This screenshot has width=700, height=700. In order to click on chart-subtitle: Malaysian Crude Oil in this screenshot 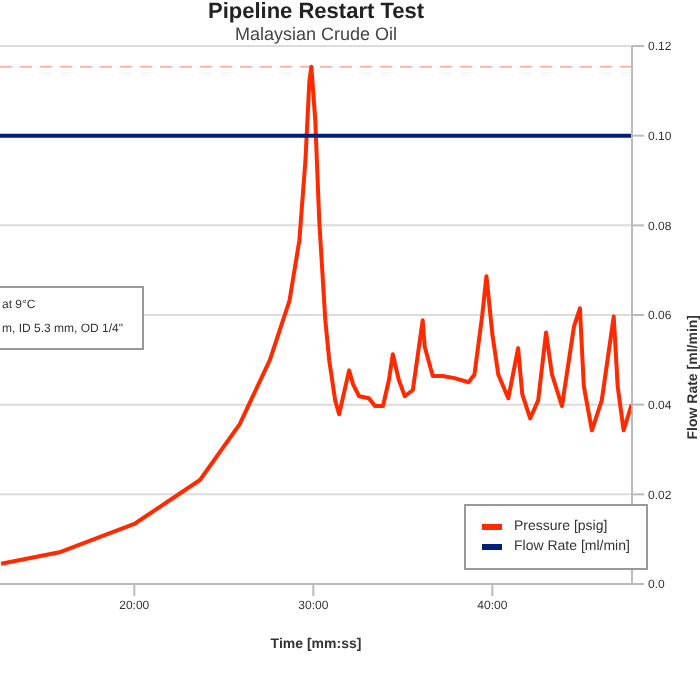, I will do `click(316, 34)`.